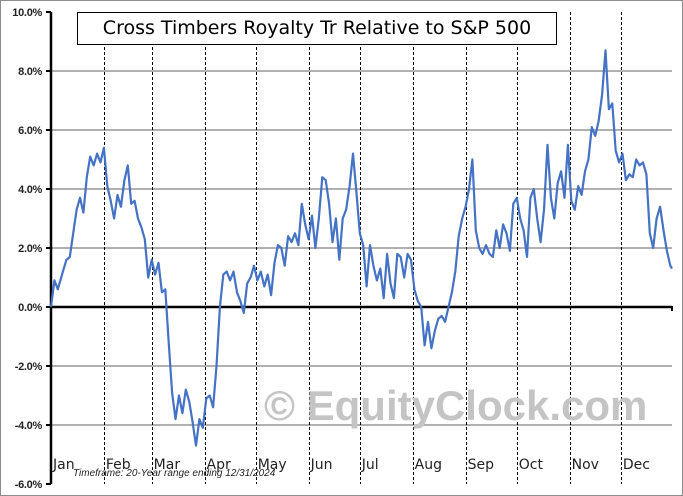 This screenshot has width=683, height=496. Describe the element at coordinates (481, 465) in the screenshot. I see `month-label-sep: Sep` at that location.